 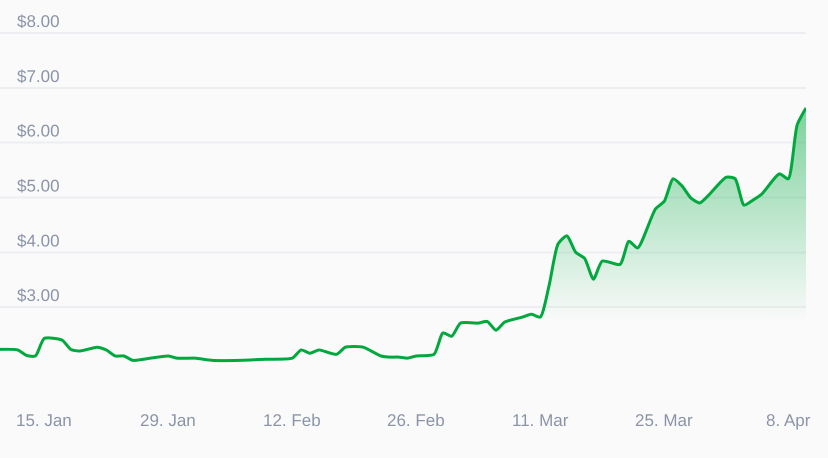 I want to click on y-tick-label: $4.00, so click(x=38, y=240).